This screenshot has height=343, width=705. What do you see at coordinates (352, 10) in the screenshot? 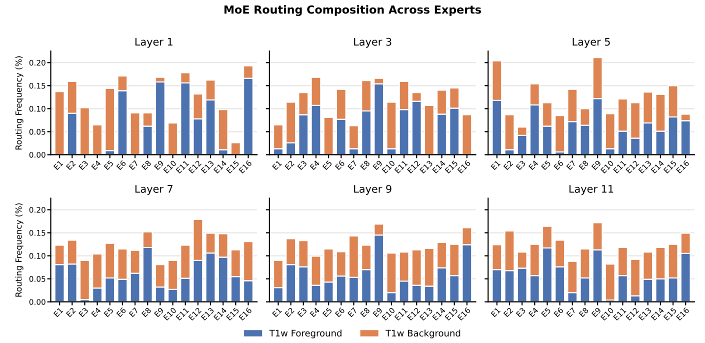
I see `text: MoE Routing Composition Across Experts` at bounding box center [352, 10].